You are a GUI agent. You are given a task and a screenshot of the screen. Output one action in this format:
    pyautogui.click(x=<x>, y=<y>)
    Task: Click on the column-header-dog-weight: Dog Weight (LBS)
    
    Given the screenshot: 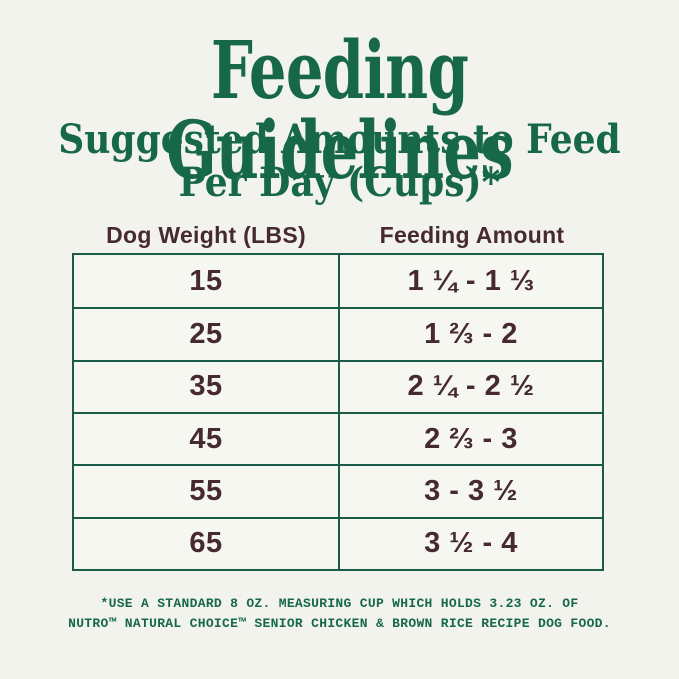 What is the action you would take?
    pyautogui.click(x=206, y=235)
    